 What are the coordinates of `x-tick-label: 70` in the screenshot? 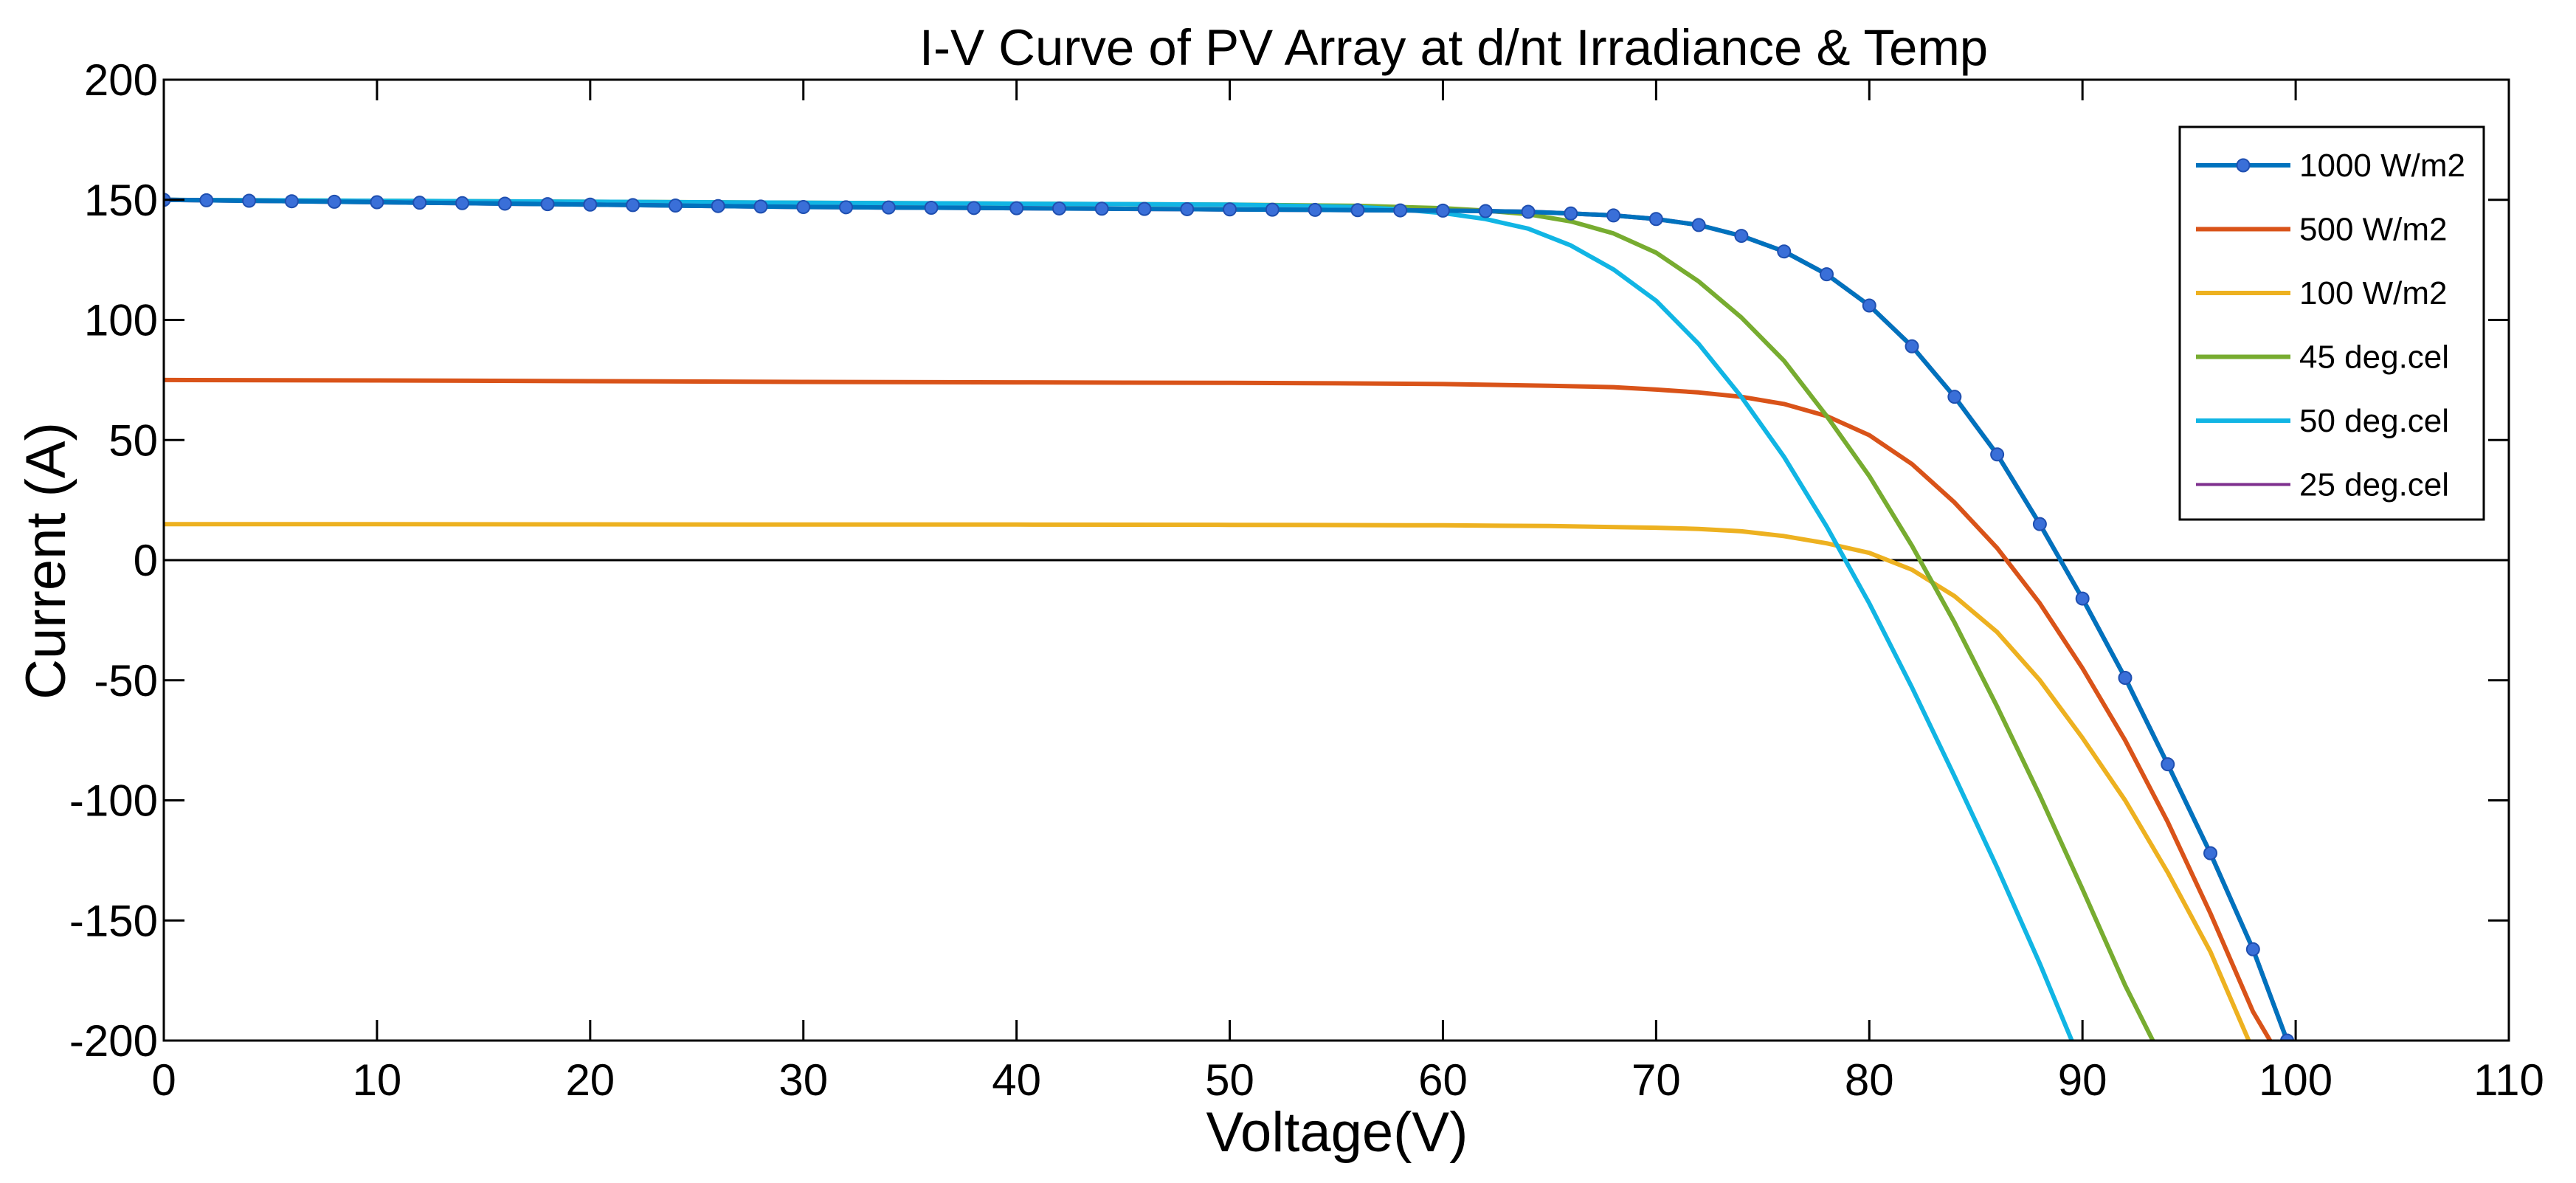 It's located at (1656, 1080).